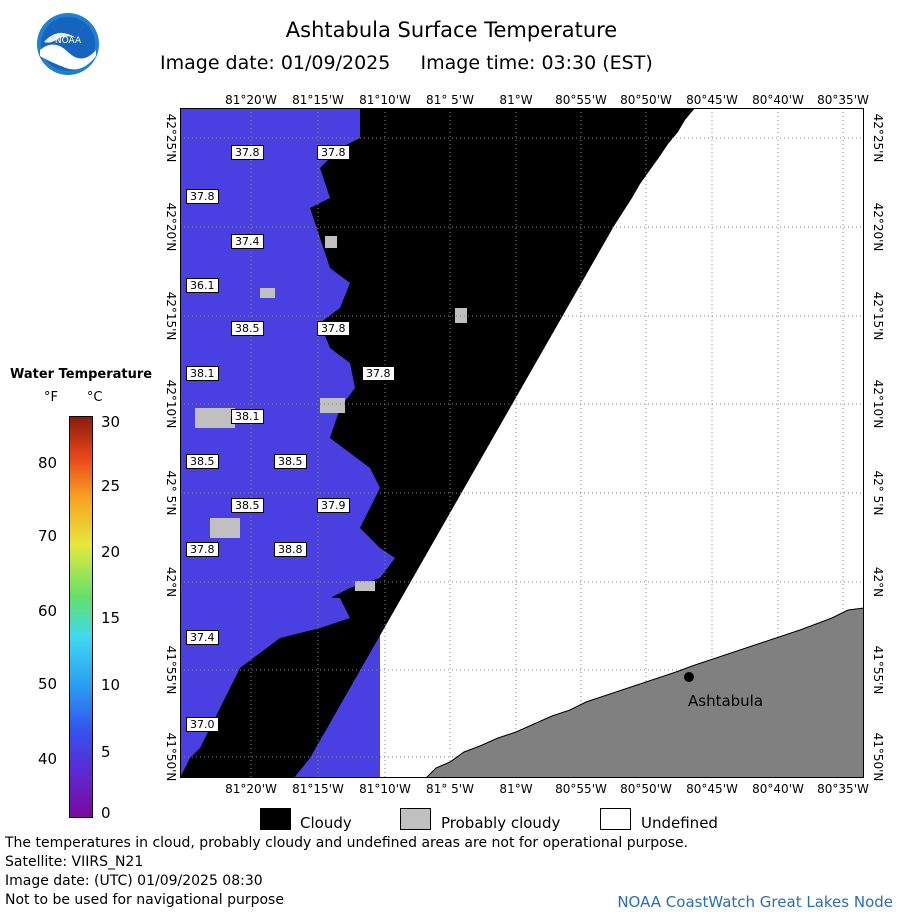 Image resolution: width=903 pixels, height=919 pixels. What do you see at coordinates (106, 813) in the screenshot?
I see `legend-c-tick: 0` at bounding box center [106, 813].